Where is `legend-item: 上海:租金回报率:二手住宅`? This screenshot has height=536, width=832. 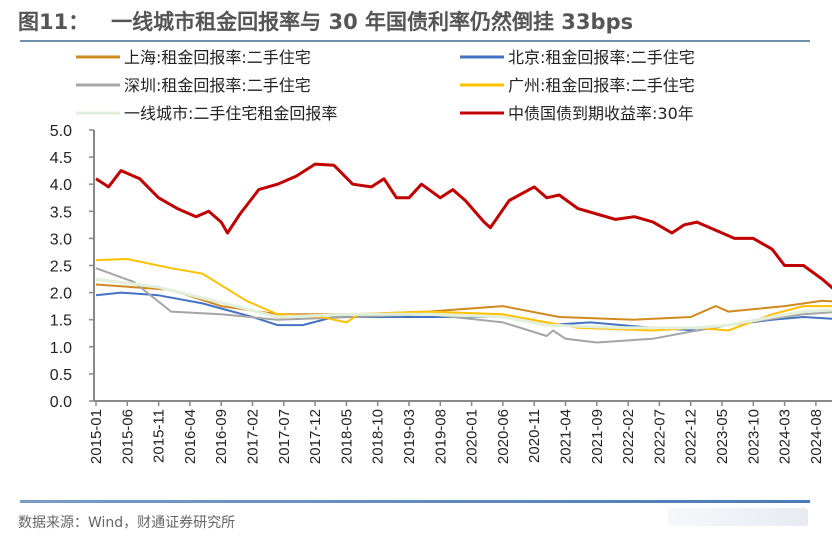
legend-item: 上海:租金回报率:二手住宅 is located at coordinates (193, 57).